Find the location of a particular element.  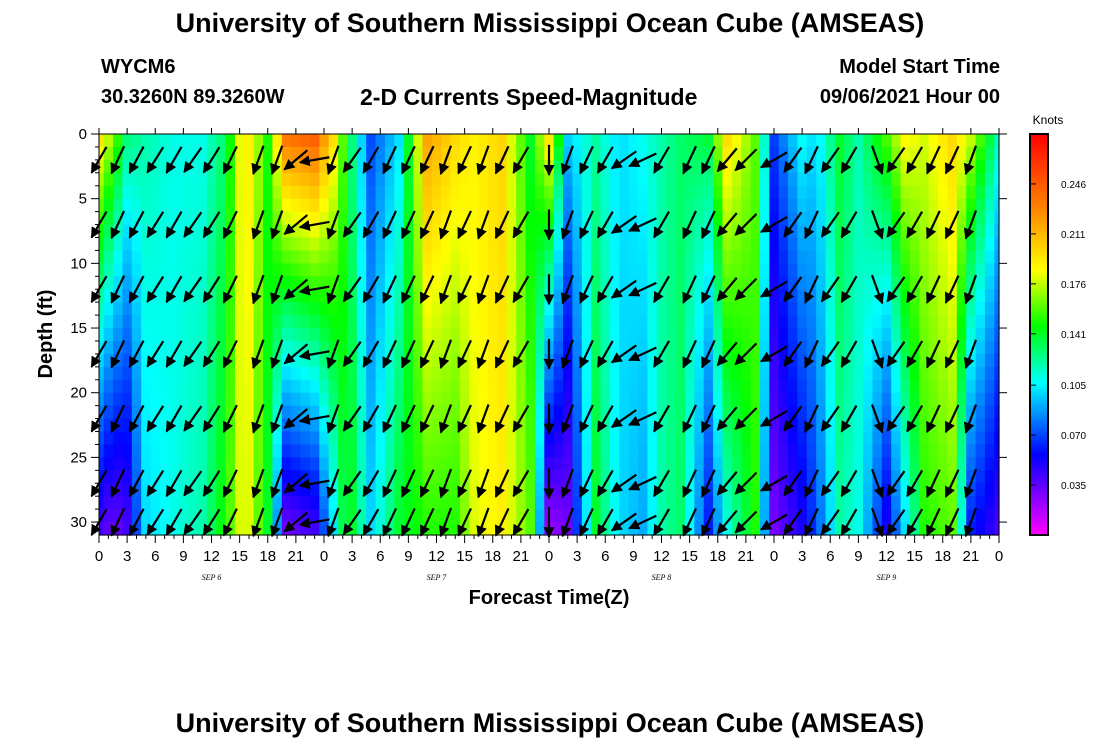

colorbar-tick-label: 0.035 is located at coordinates (1073, 486).